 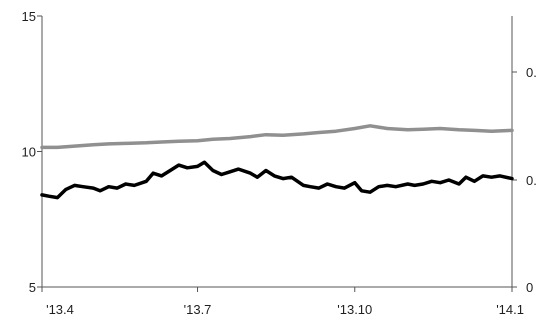 I want to click on x-tick-label: '14.1, so click(x=510, y=309).